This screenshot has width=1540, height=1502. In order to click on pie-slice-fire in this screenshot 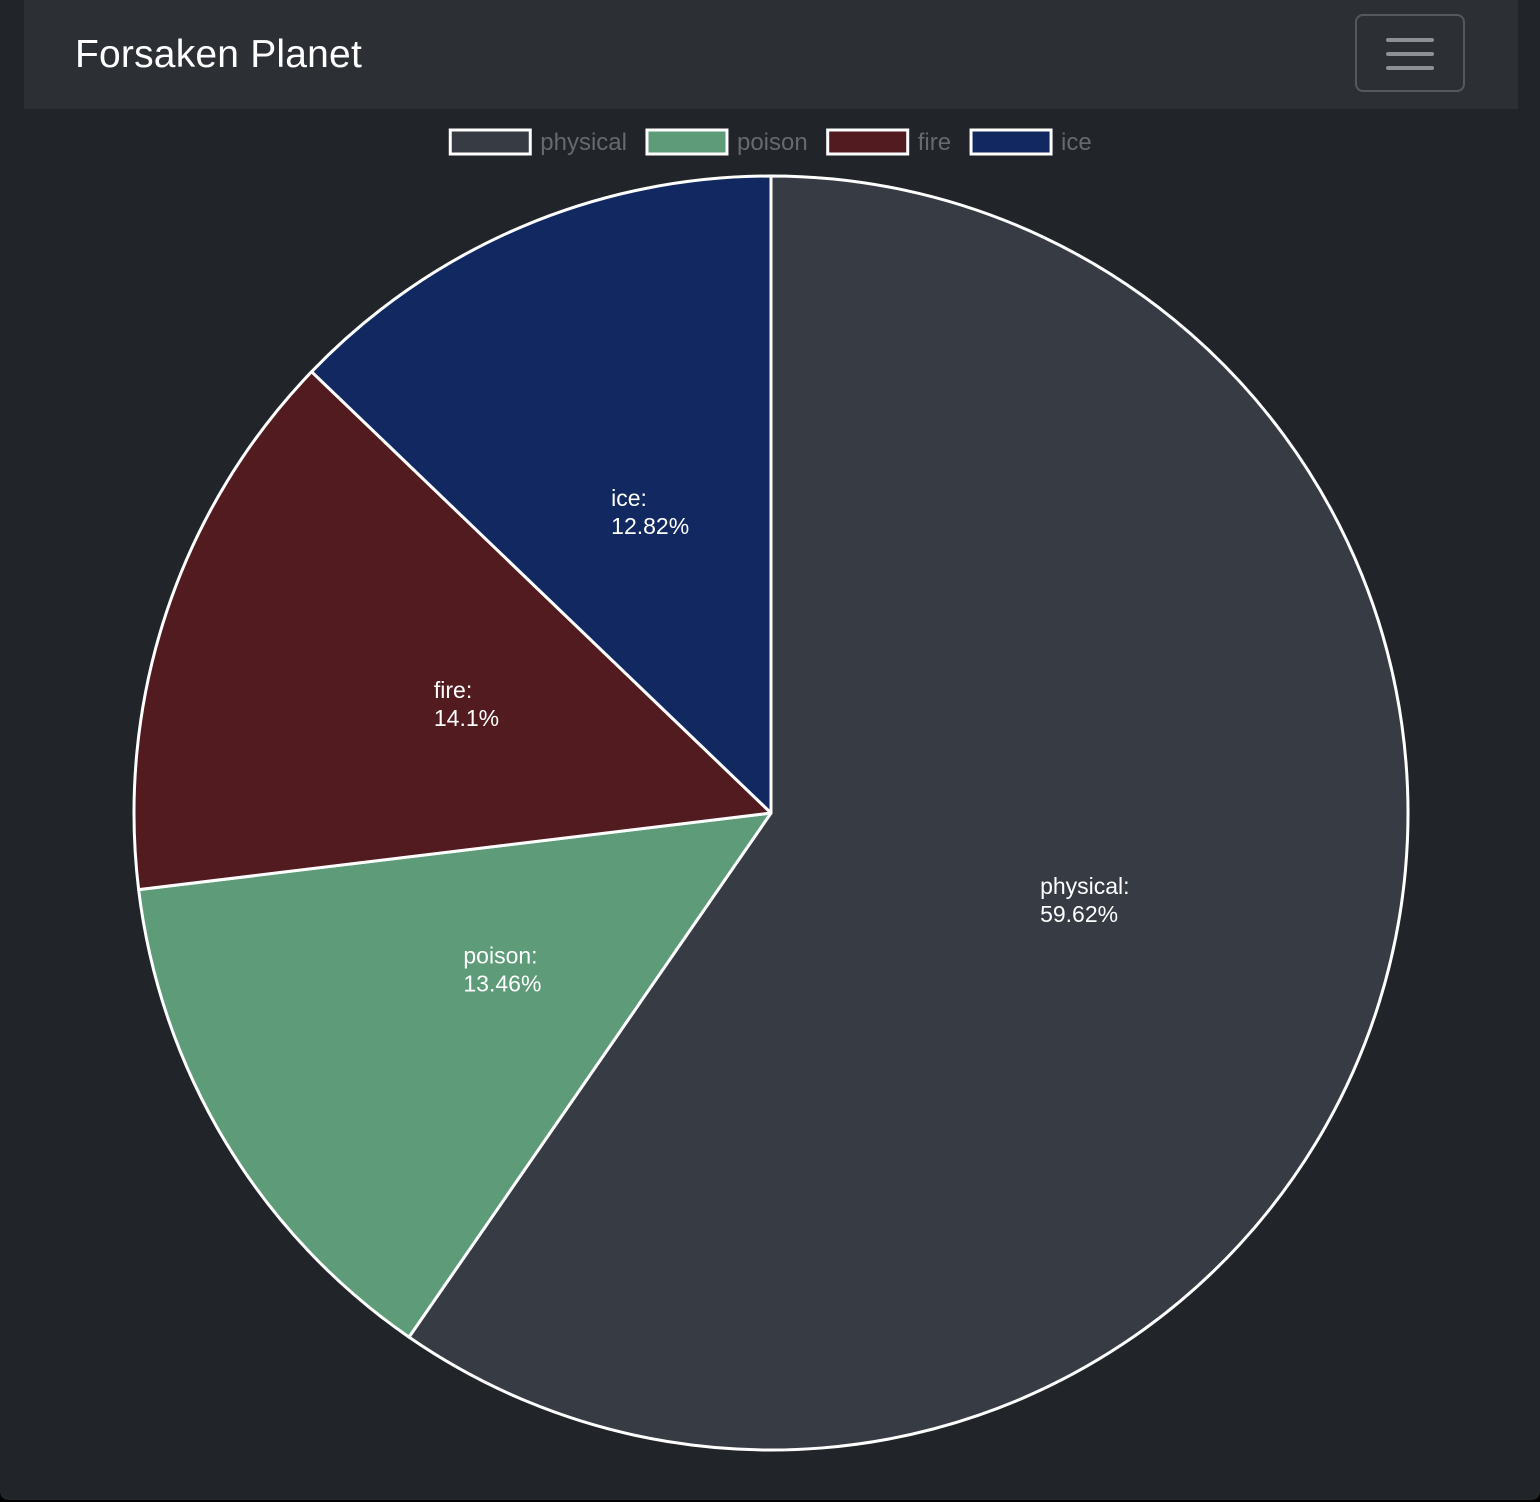, I will do `click(452, 631)`.